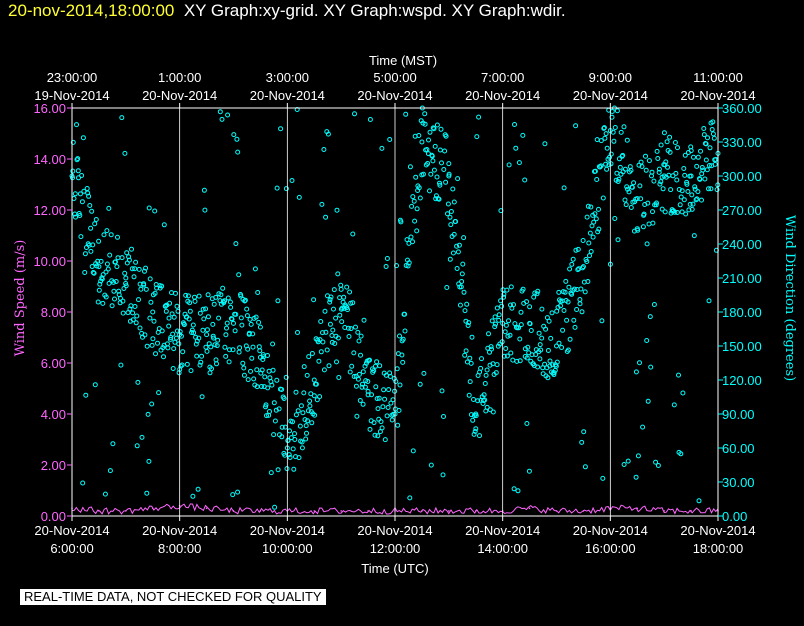 This screenshot has height=626, width=804. Describe the element at coordinates (179, 77) in the screenshot. I see `top-tick-time: 1:00:00` at that location.